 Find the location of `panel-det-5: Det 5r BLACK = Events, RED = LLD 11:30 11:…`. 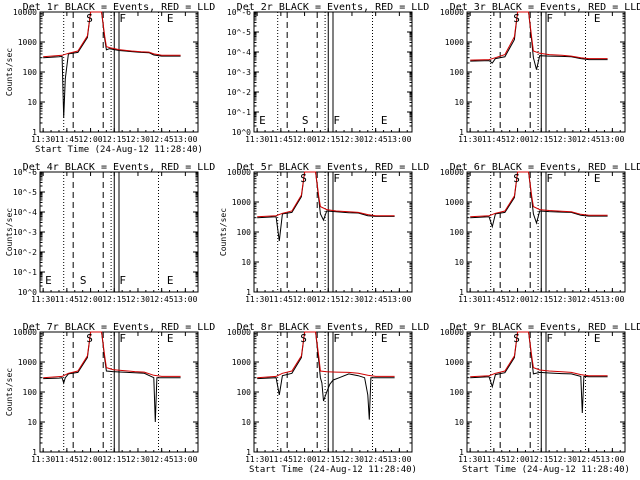

panel-det-5: Det 5r BLACK = Events, RED = LLD 11:30 11:… is located at coordinates (324, 233).